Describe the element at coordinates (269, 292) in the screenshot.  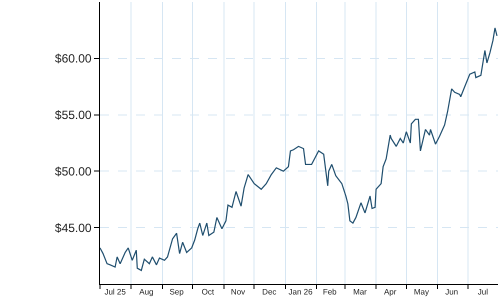
I see `x-tick-label: Dec` at that location.